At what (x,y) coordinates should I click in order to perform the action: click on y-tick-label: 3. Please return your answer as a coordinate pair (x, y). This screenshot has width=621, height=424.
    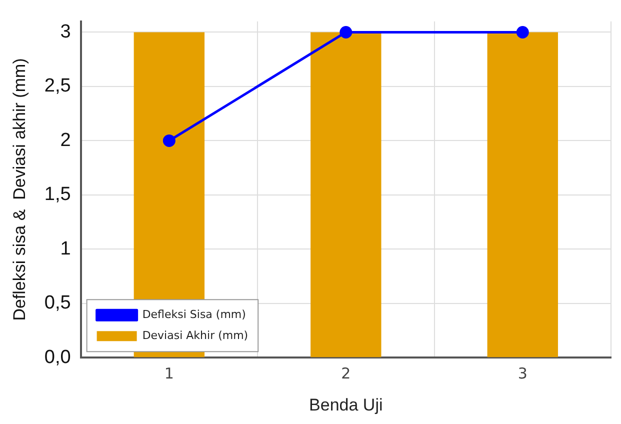
    Looking at the image, I should click on (65, 31).